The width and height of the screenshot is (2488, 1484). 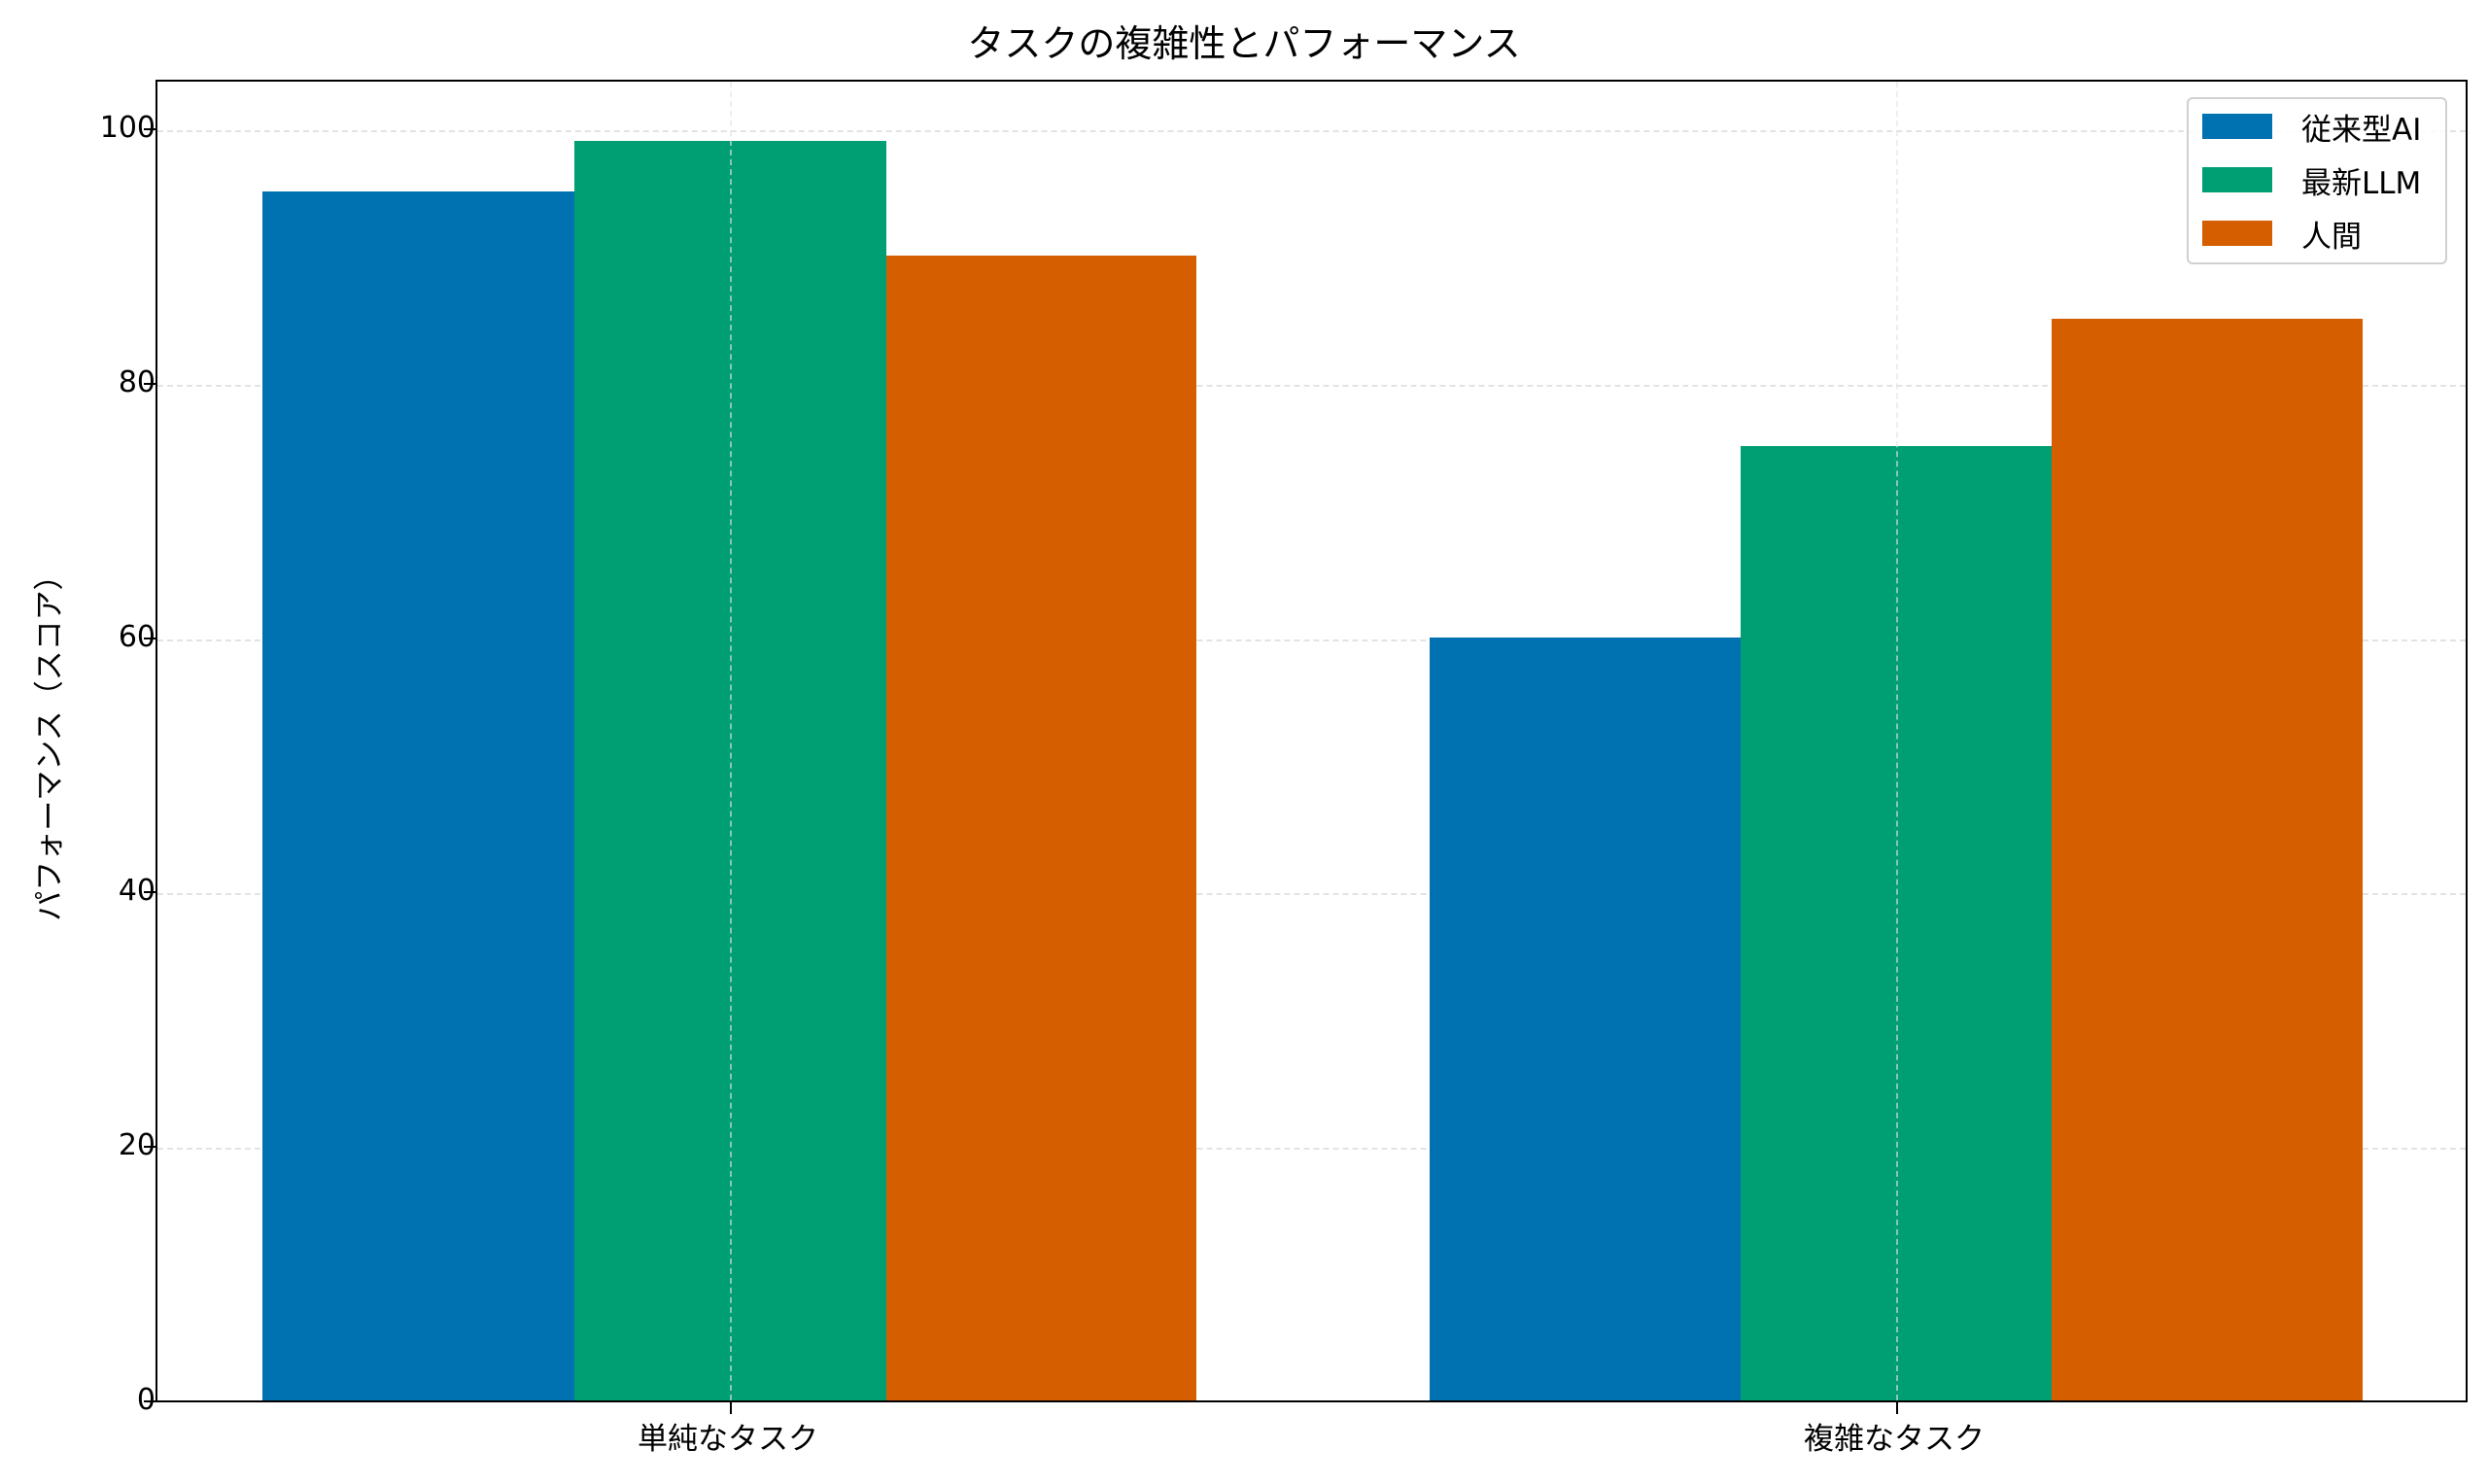 What do you see at coordinates (1897, 741) in the screenshot?
I see `gridline-x-complex` at bounding box center [1897, 741].